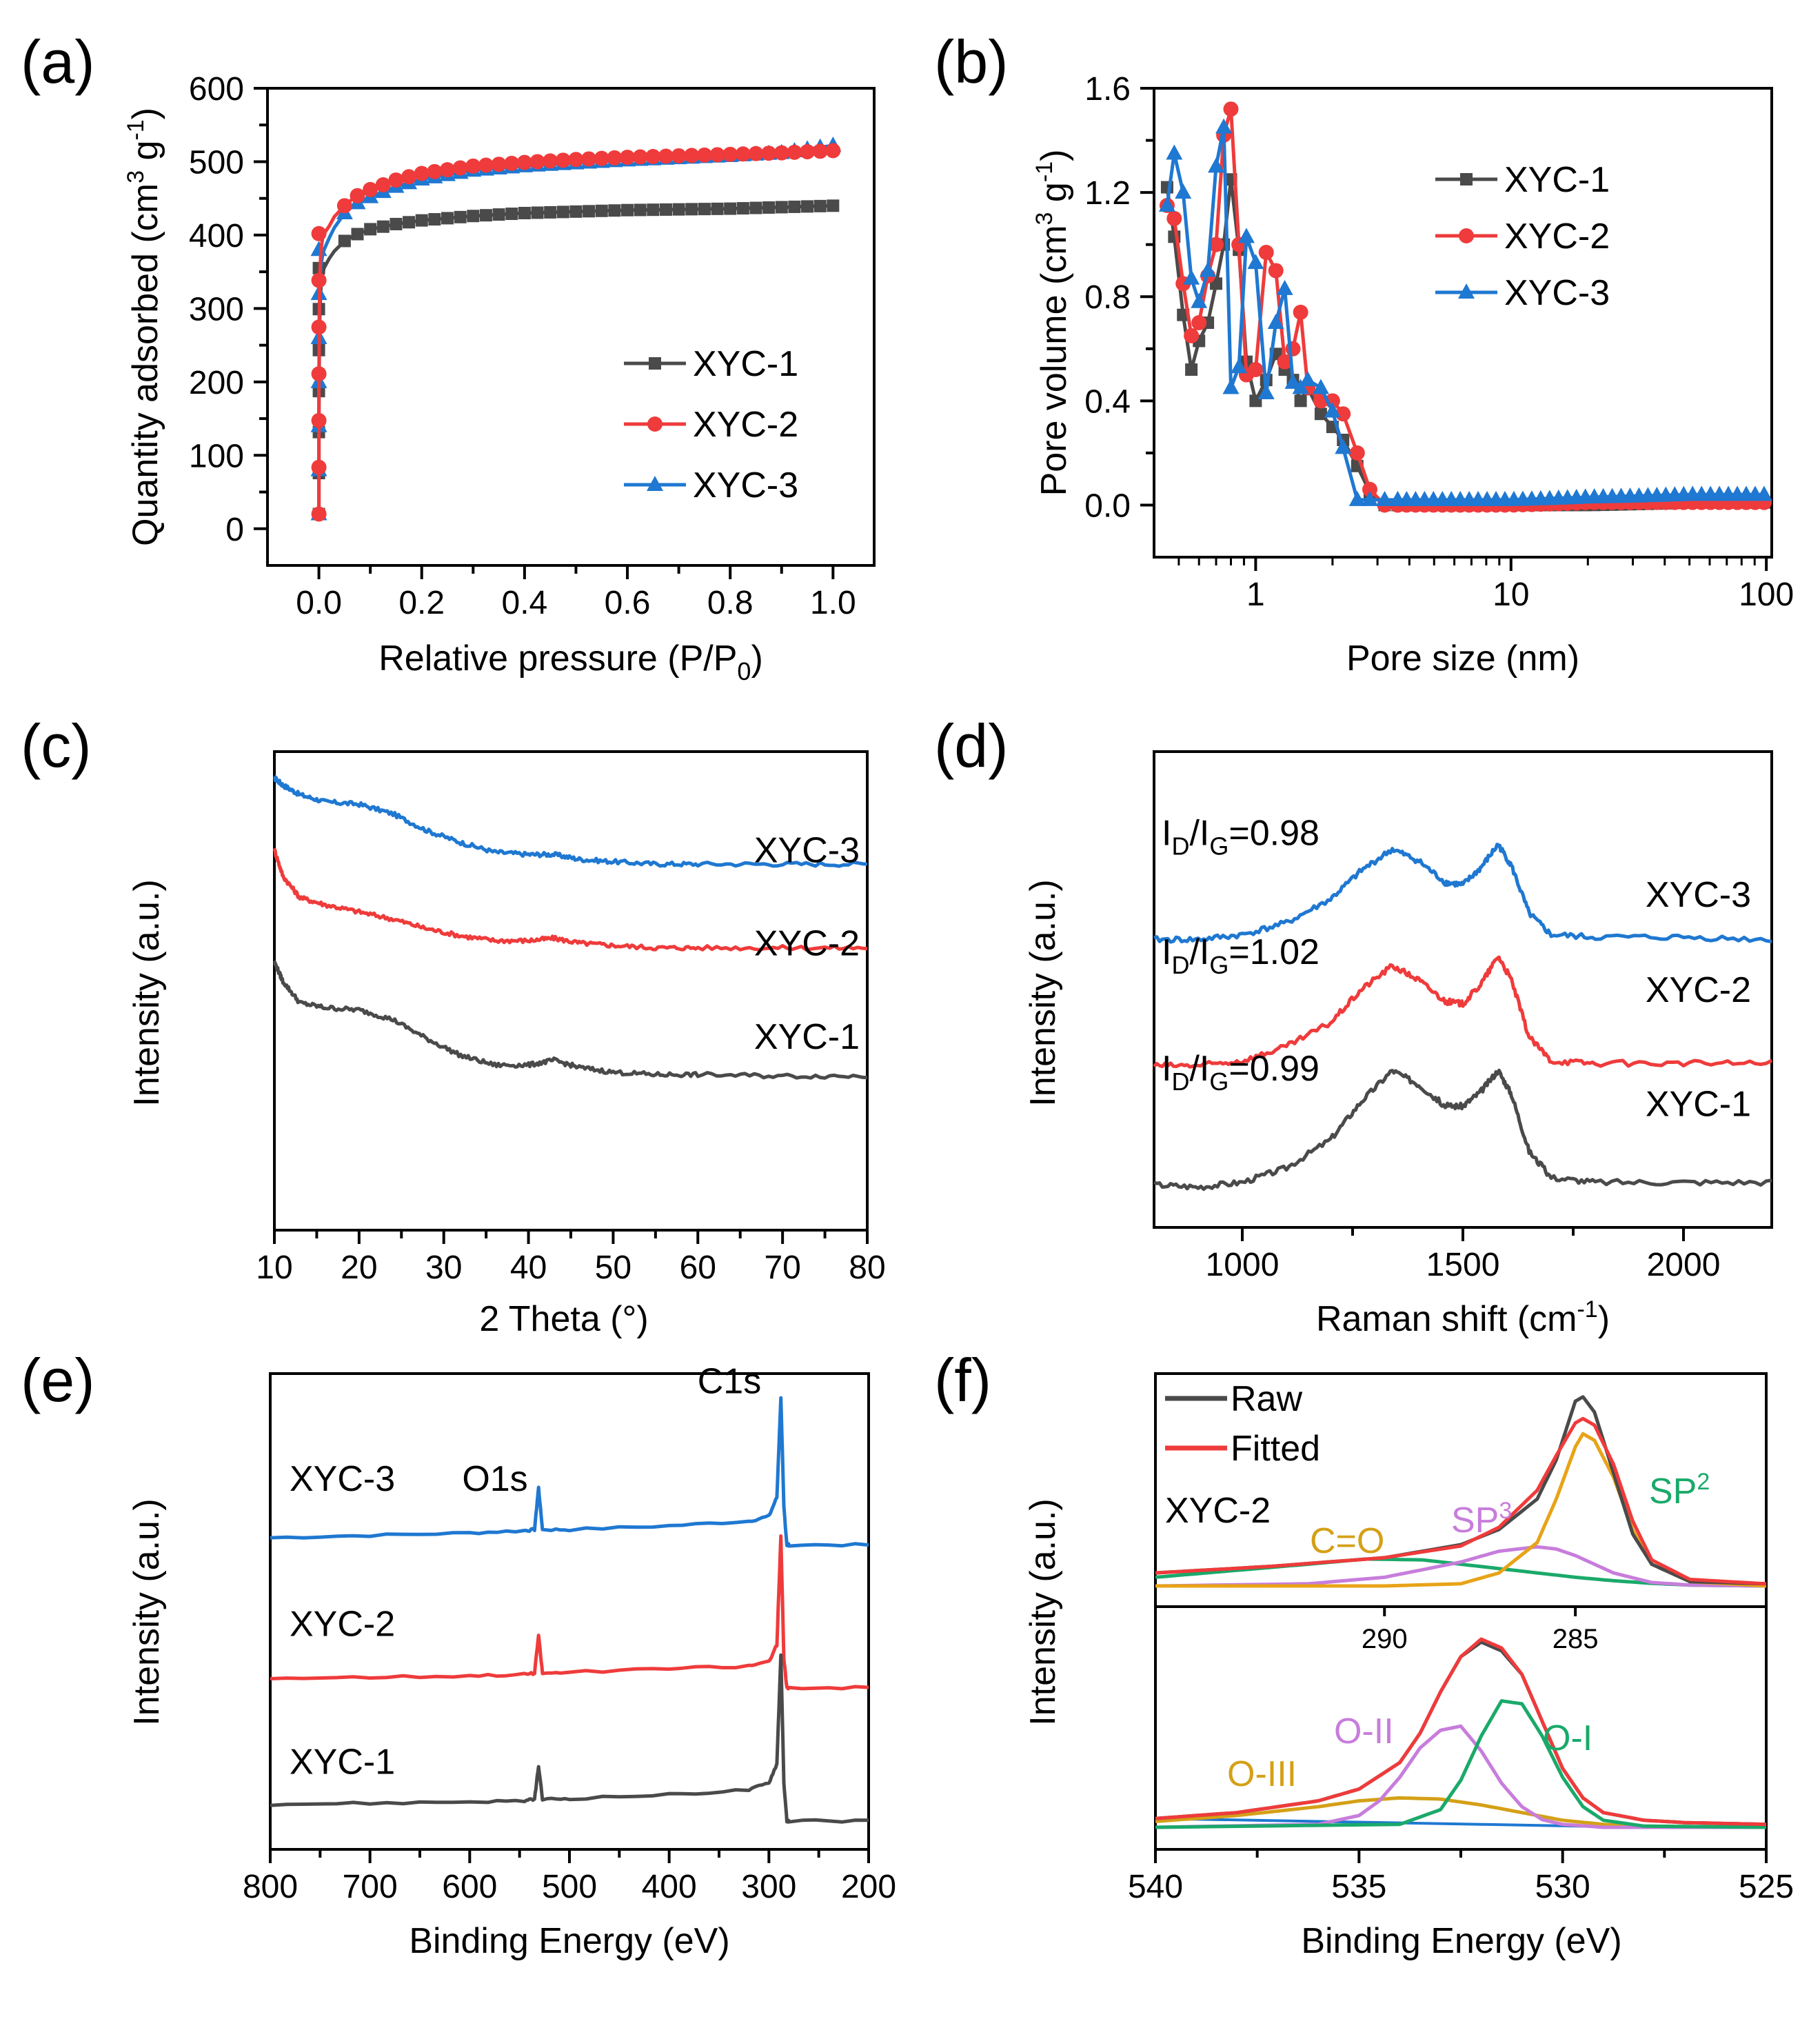  Describe the element at coordinates (422, 603) in the screenshot. I see `a-xtick-label: 0.2` at that location.